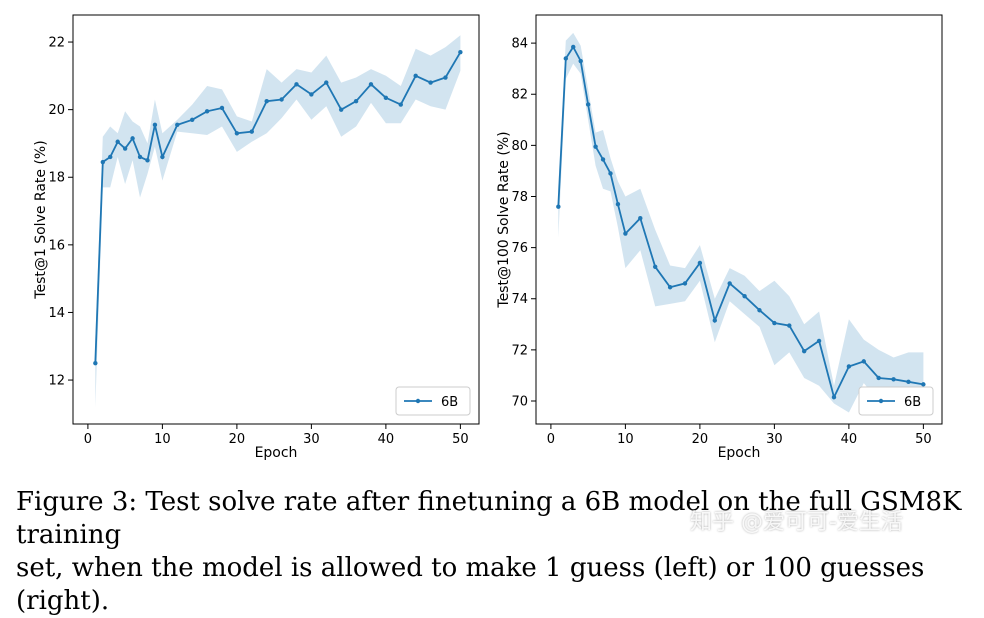 Image resolution: width=984 pixels, height=618 pixels. Describe the element at coordinates (519, 146) in the screenshot. I see `y-tick-label: 80` at that location.